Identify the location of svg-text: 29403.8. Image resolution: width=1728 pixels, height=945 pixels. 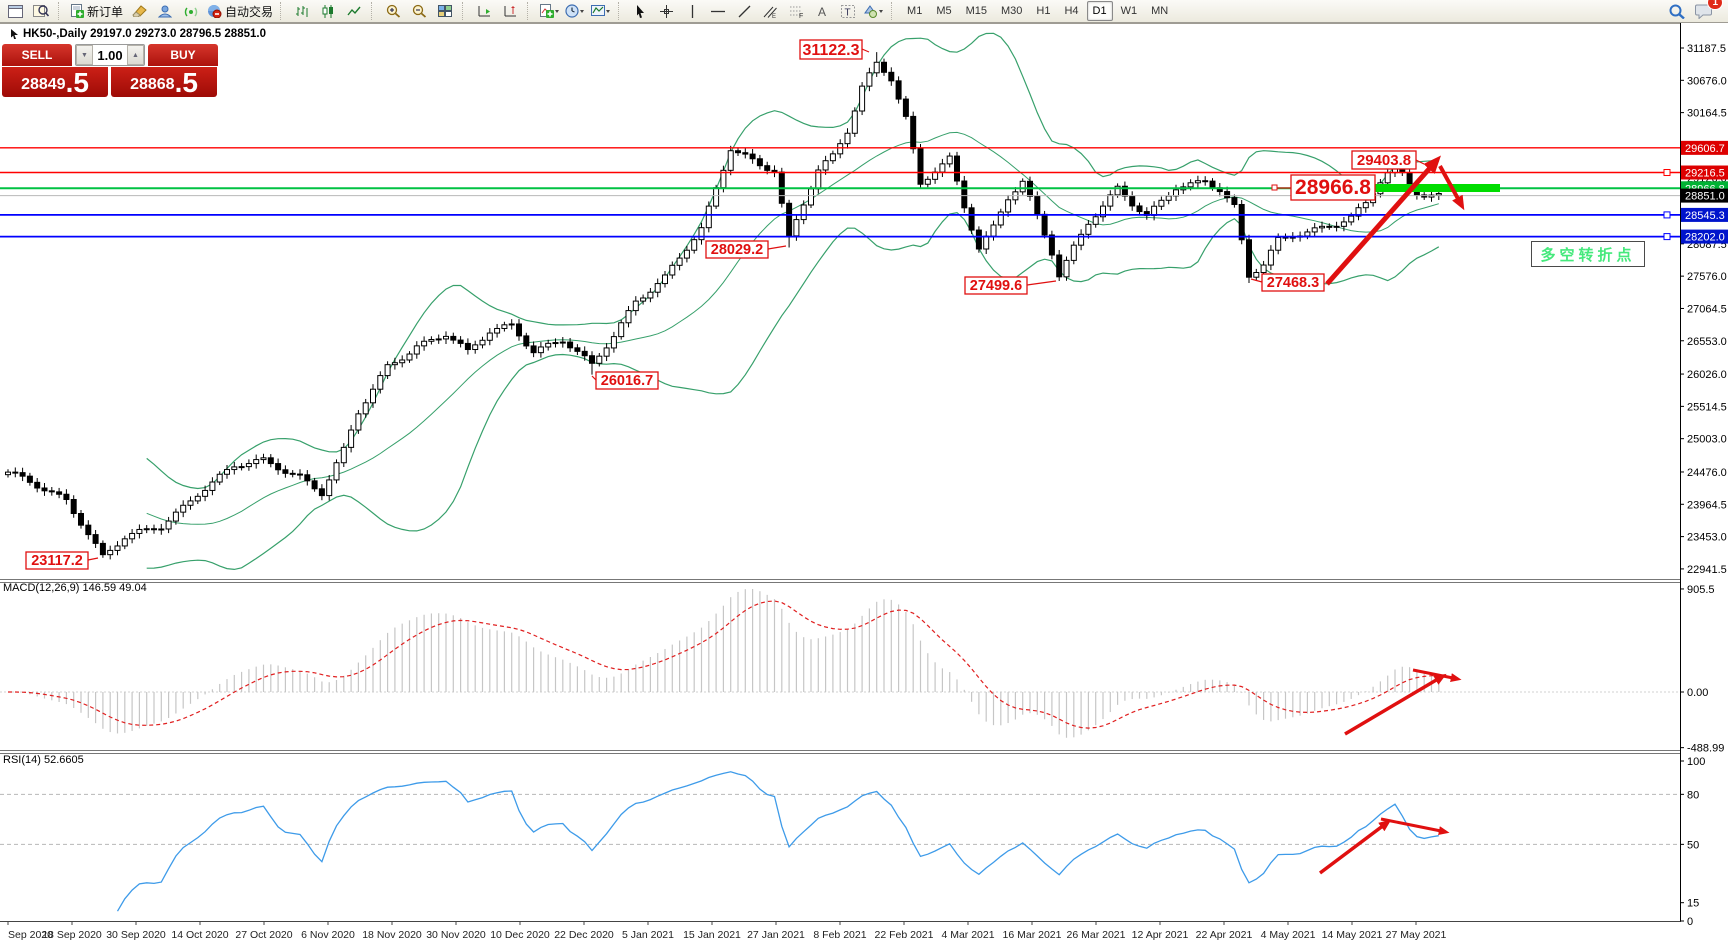
(1384, 160).